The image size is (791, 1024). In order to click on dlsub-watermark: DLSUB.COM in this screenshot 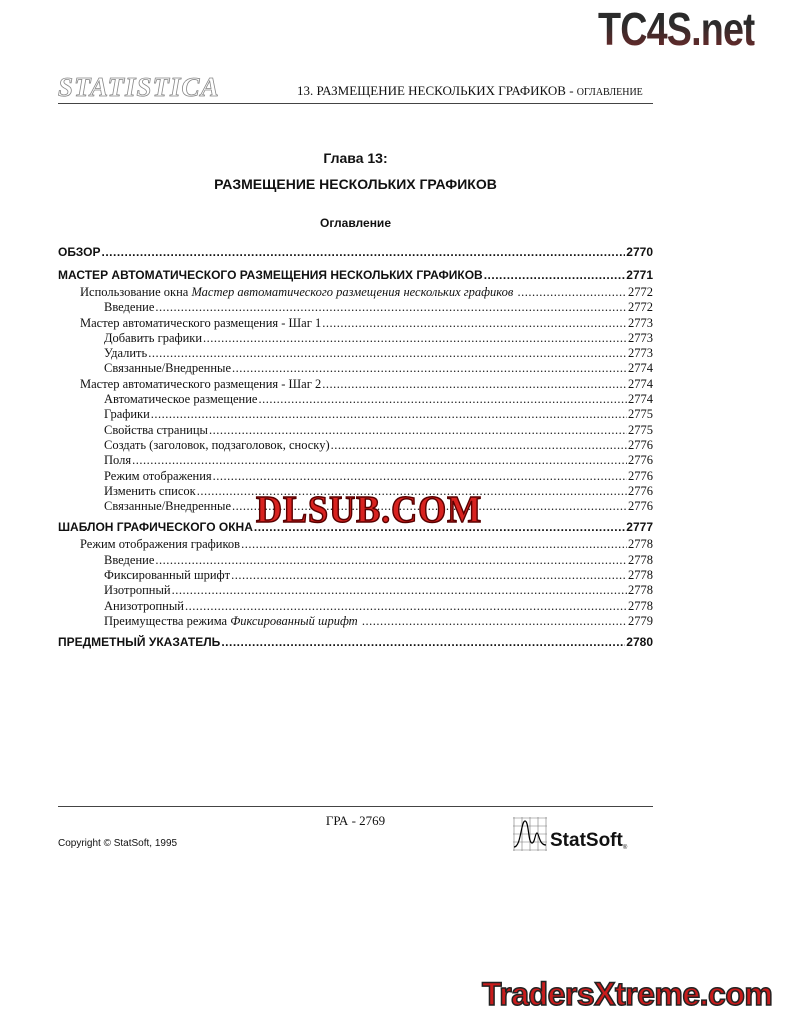, I will do `click(369, 510)`.